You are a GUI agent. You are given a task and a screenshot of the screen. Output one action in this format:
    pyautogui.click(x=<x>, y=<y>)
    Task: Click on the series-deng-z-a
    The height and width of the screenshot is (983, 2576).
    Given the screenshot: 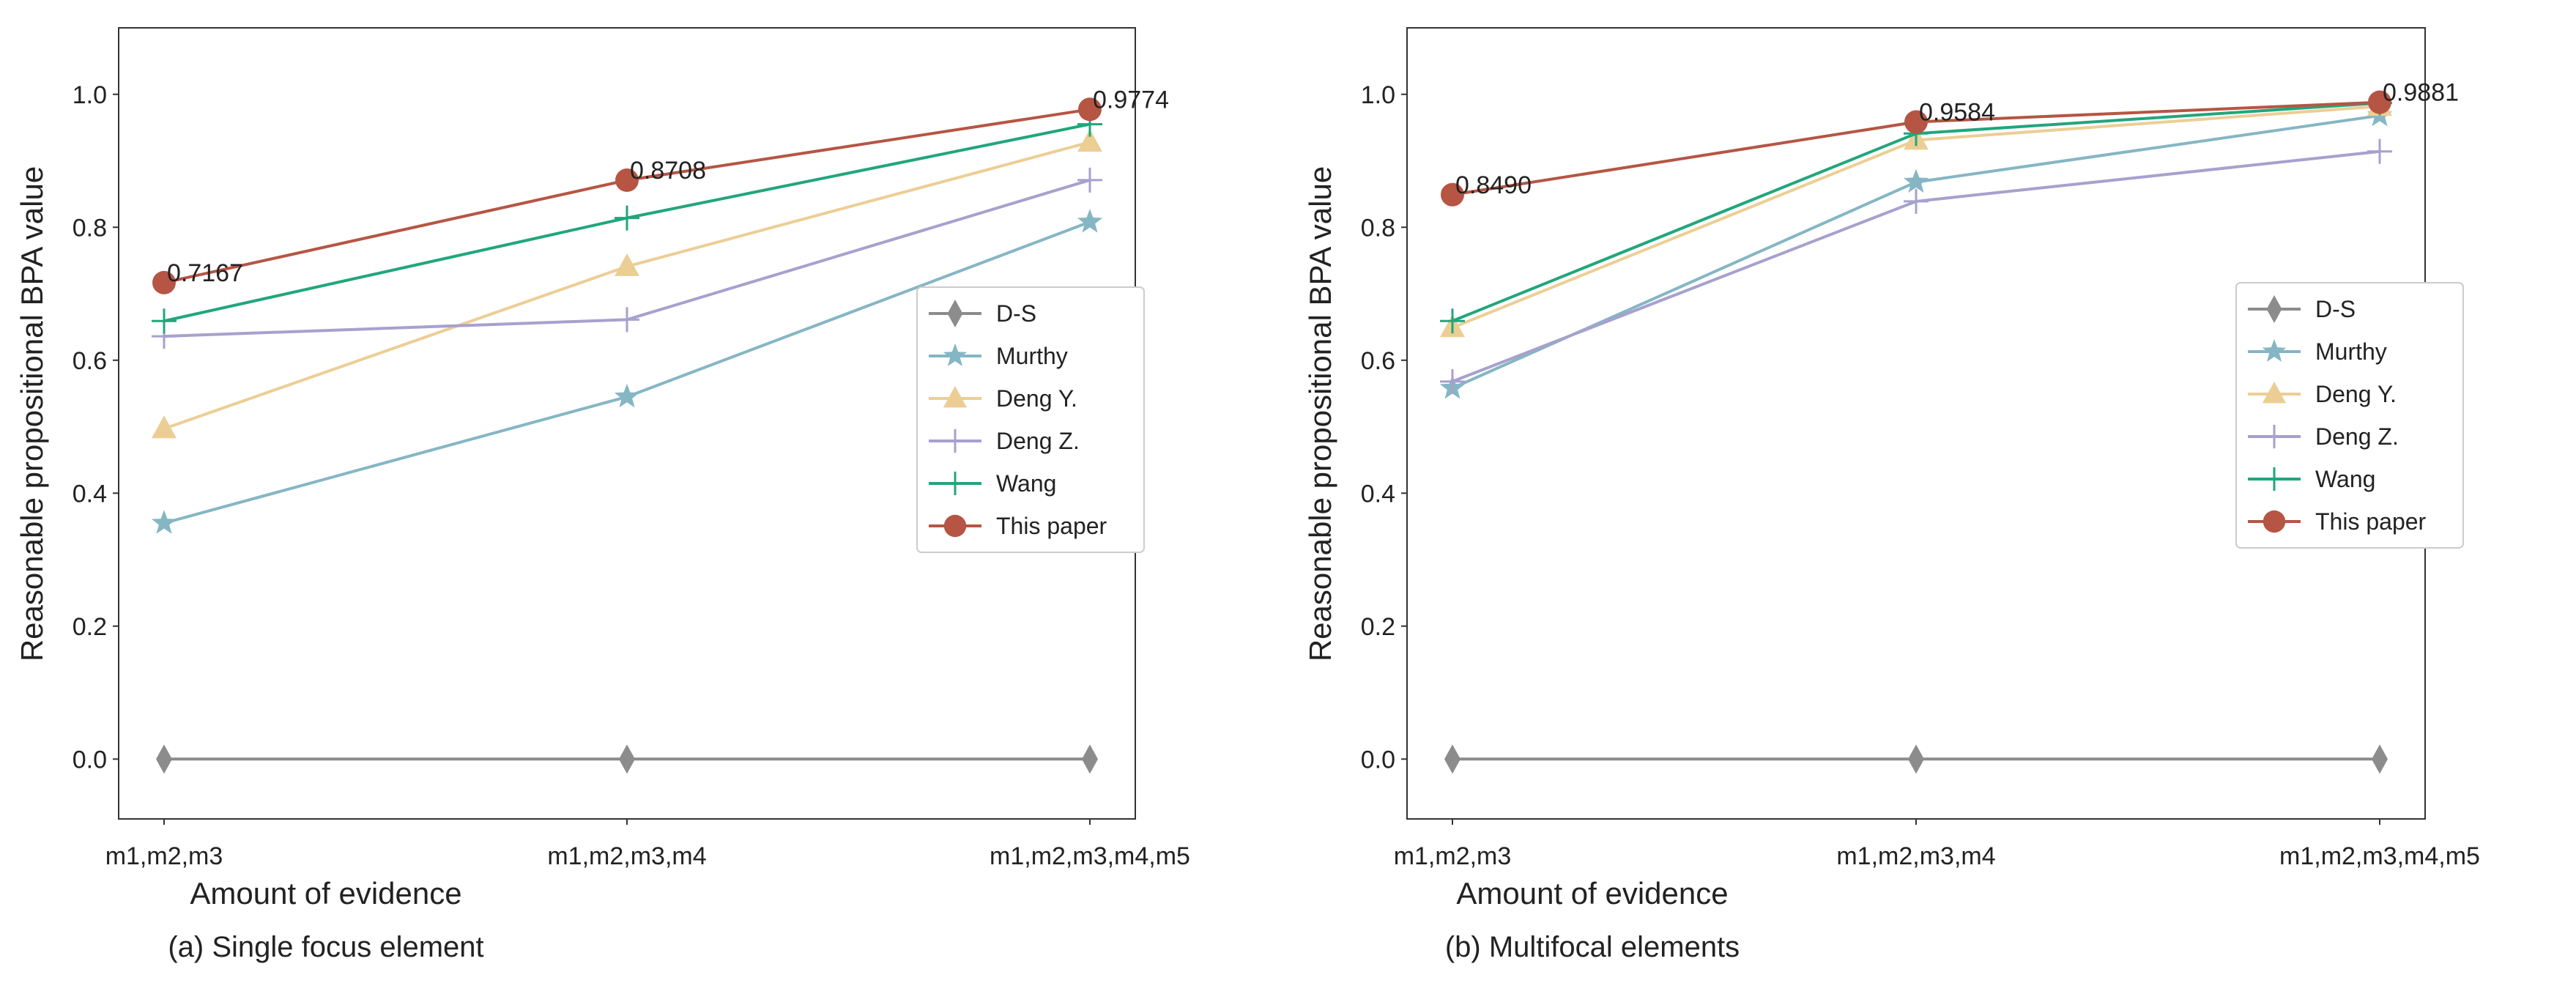 What is the action you would take?
    pyautogui.click(x=627, y=258)
    